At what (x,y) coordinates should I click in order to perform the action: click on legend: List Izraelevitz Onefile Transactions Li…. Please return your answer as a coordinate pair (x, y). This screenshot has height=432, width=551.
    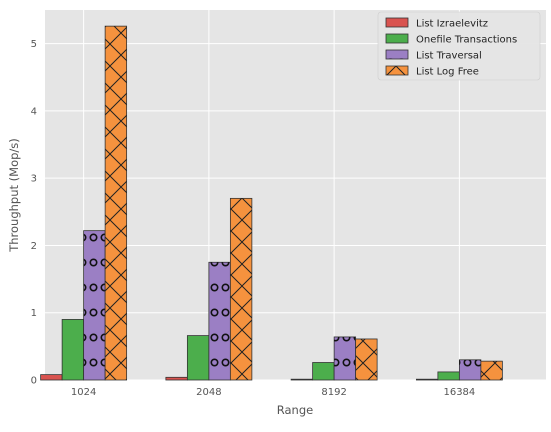
    Looking at the image, I should click on (459, 46).